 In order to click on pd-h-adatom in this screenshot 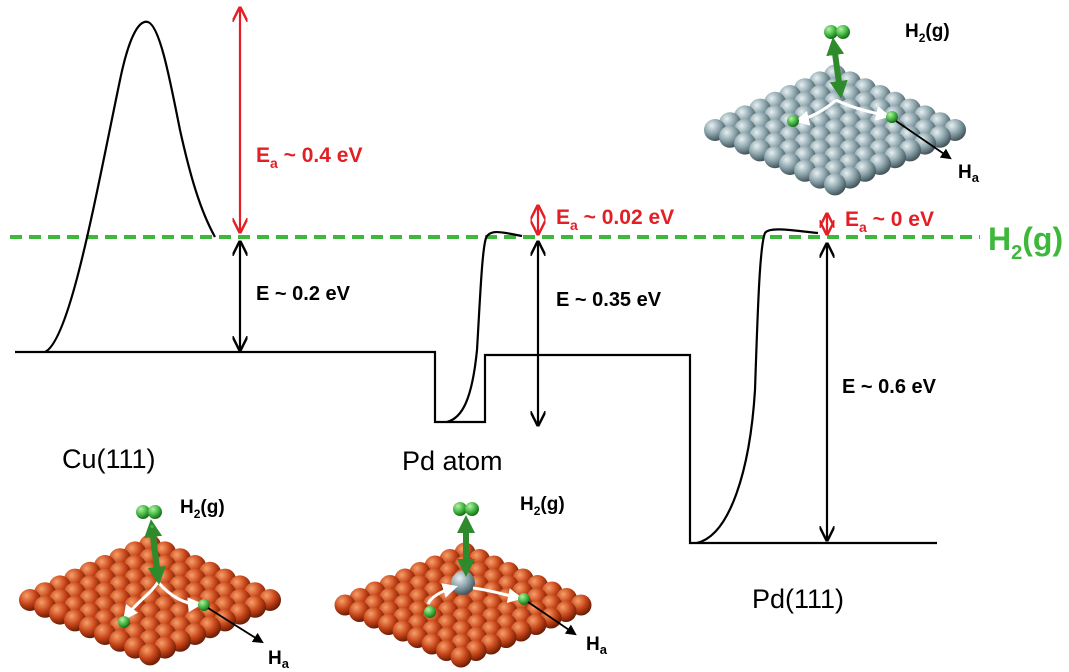, I will do `click(793, 121)`.